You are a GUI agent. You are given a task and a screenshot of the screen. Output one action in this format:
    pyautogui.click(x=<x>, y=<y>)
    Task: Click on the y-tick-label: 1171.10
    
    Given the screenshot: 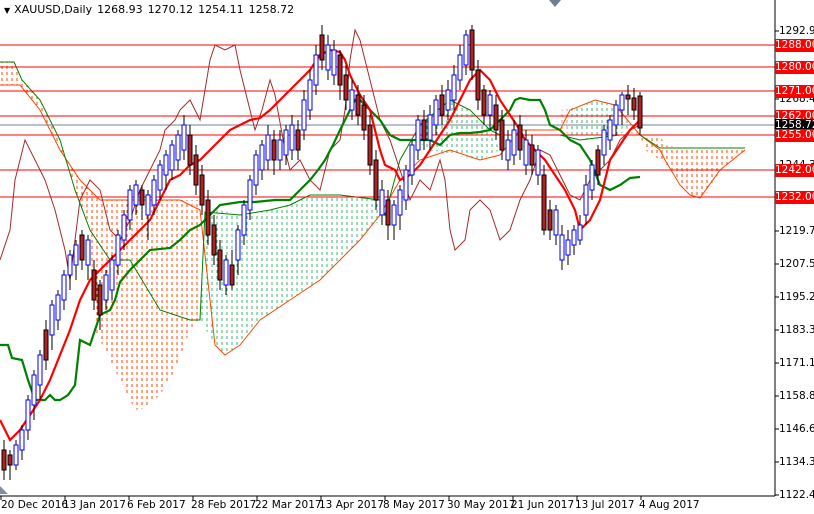 What is the action you would take?
    pyautogui.click(x=796, y=363)
    